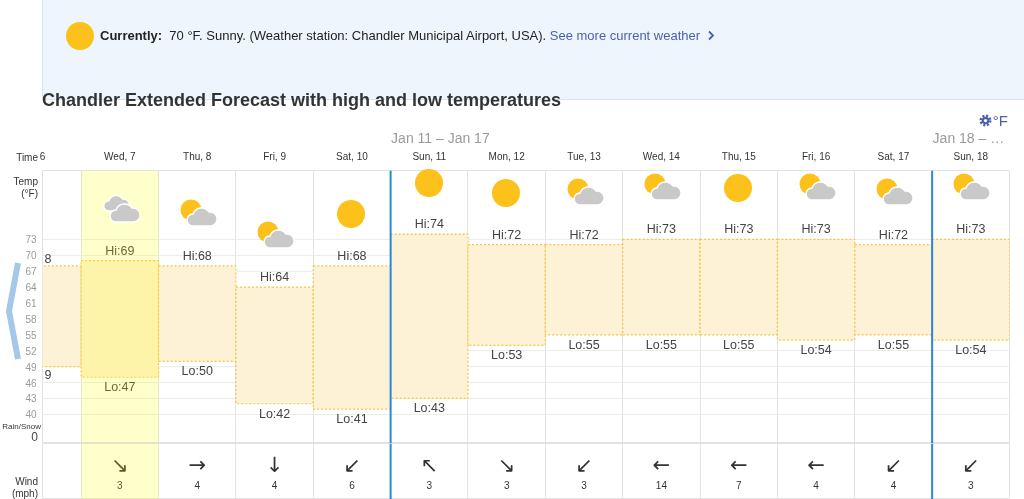 This screenshot has height=499, width=1024. What do you see at coordinates (120, 156) in the screenshot?
I see `x-tick-label: Wed, 7` at bounding box center [120, 156].